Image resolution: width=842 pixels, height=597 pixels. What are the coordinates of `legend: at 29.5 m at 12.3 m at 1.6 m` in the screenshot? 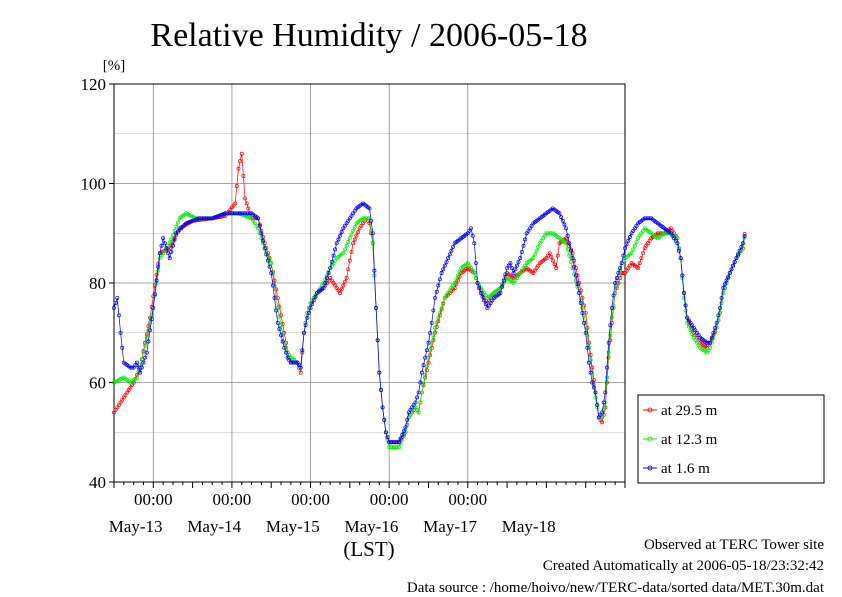 It's located at (731, 439).